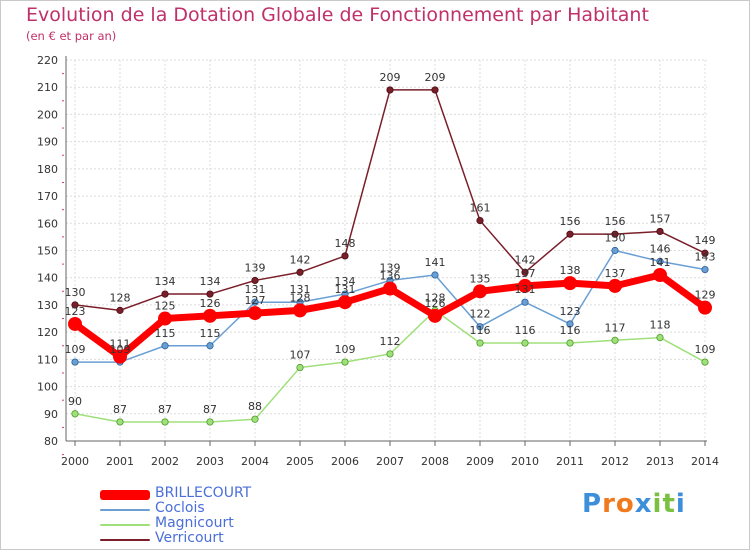 Image resolution: width=750 pixels, height=550 pixels. I want to click on y-tick-label: 200, so click(47, 114).